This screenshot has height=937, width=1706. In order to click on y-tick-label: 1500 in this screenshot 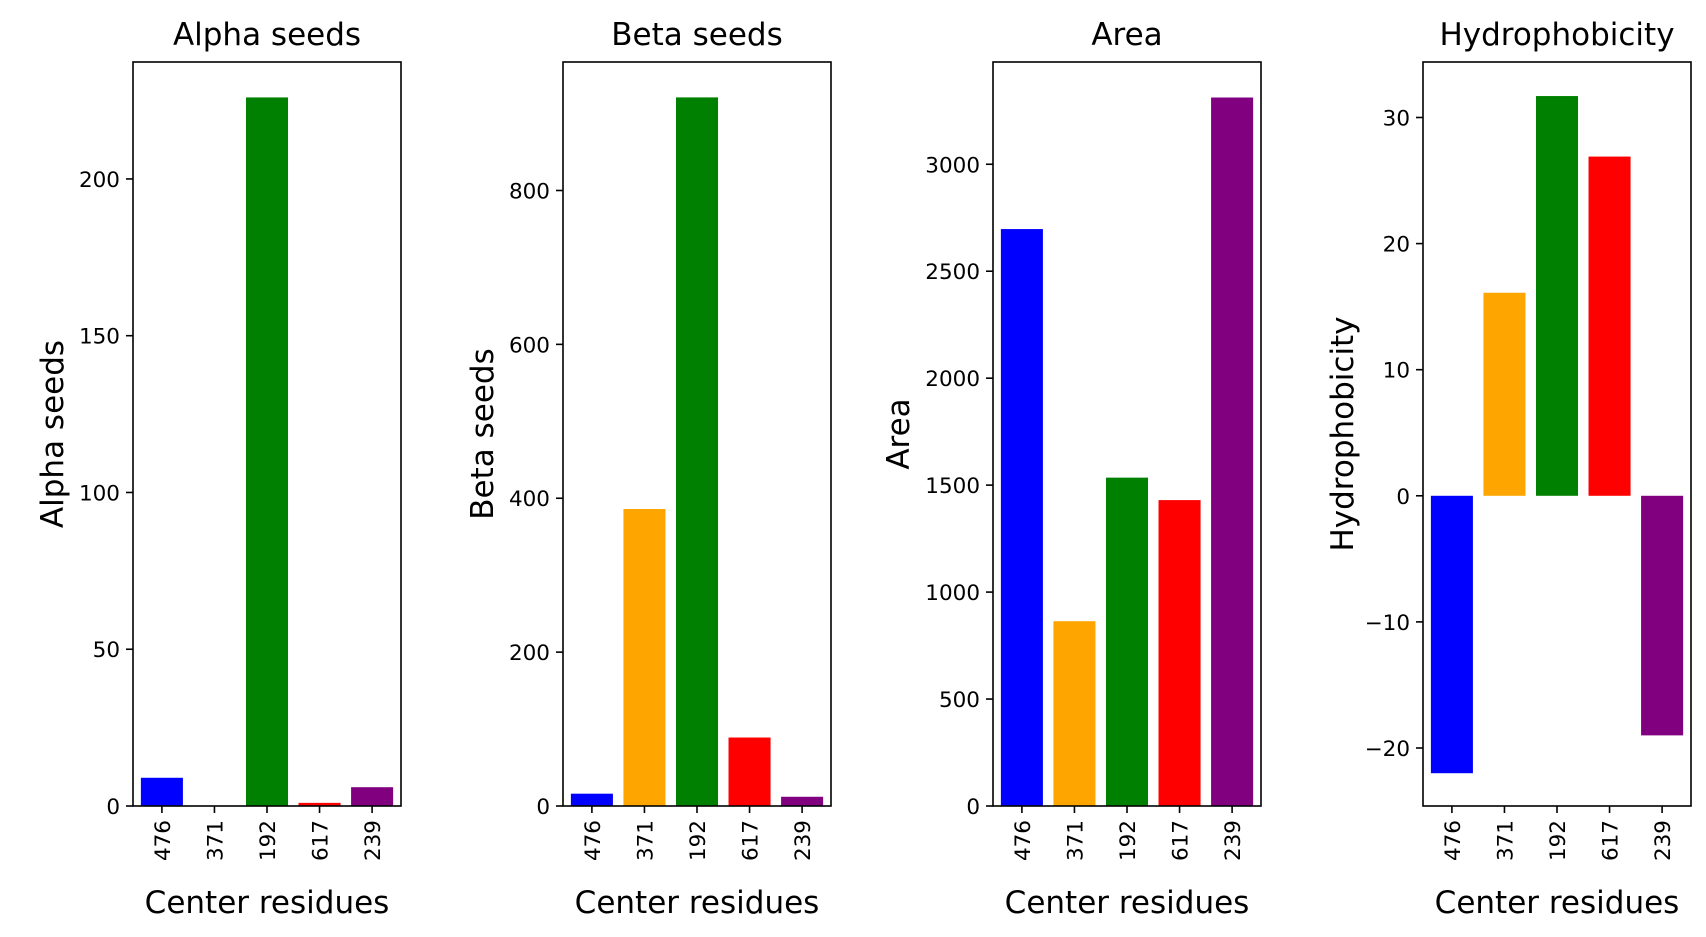, I will do `click(952, 486)`.